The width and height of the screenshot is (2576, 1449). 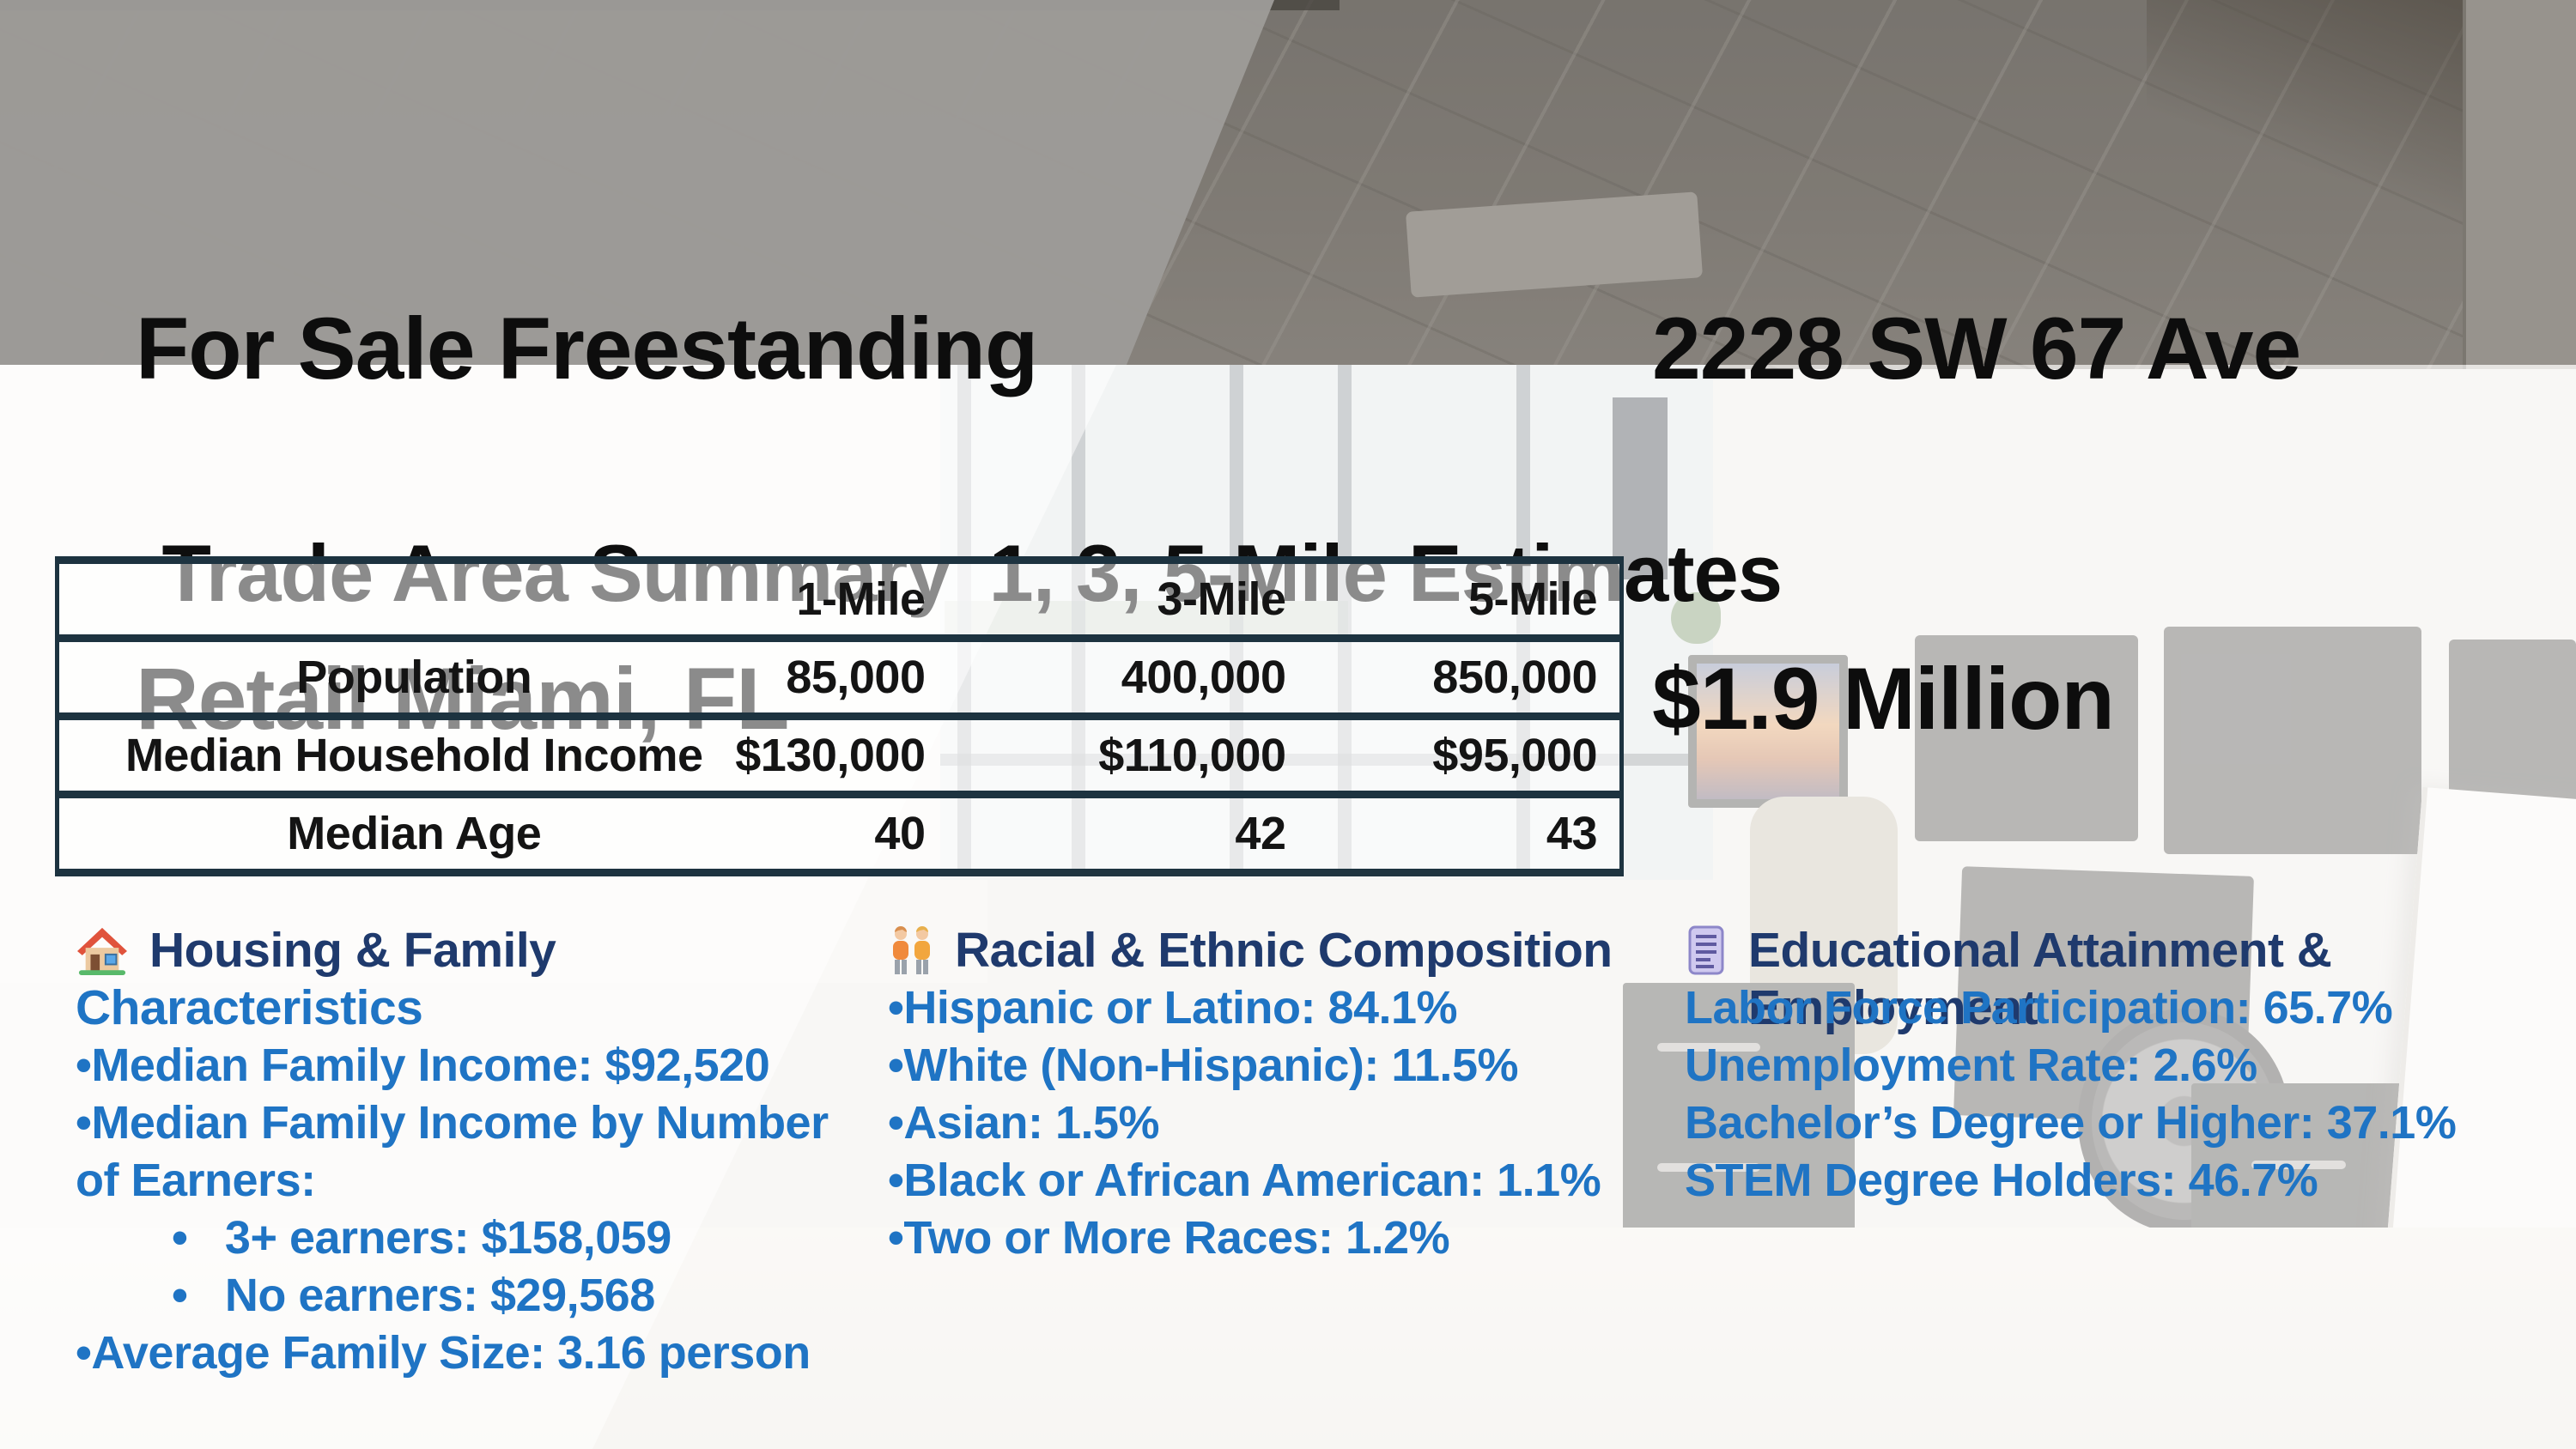 What do you see at coordinates (1169, 1238) in the screenshot?
I see `racial-item: •Two or More Races: 1.2%` at bounding box center [1169, 1238].